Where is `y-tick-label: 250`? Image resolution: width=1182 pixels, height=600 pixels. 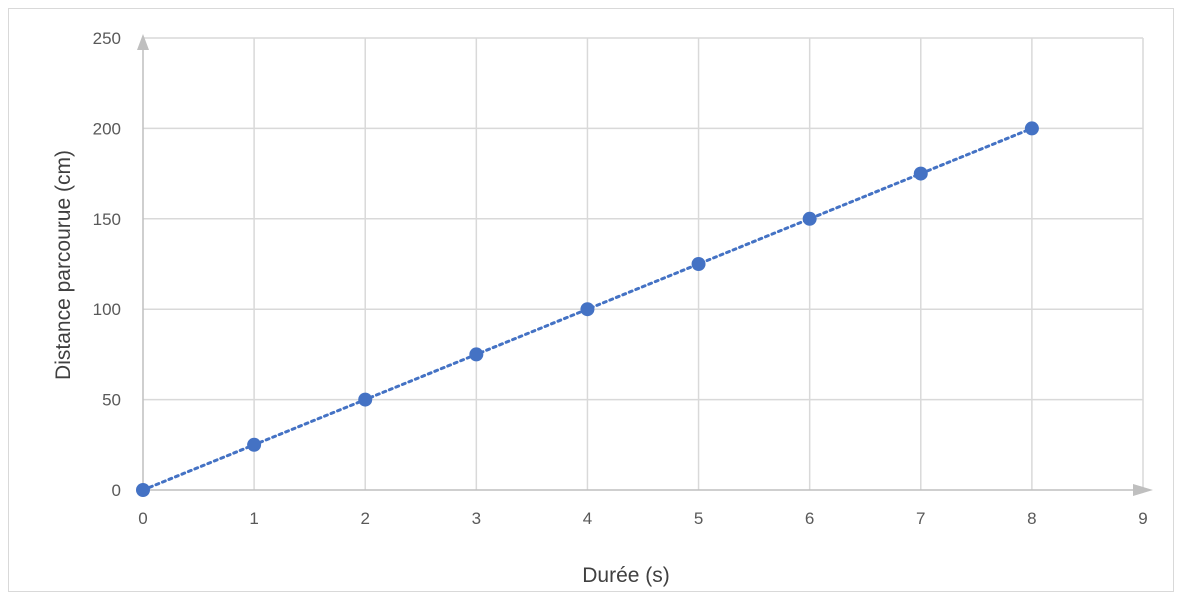
y-tick-label: 250 is located at coordinates (107, 38).